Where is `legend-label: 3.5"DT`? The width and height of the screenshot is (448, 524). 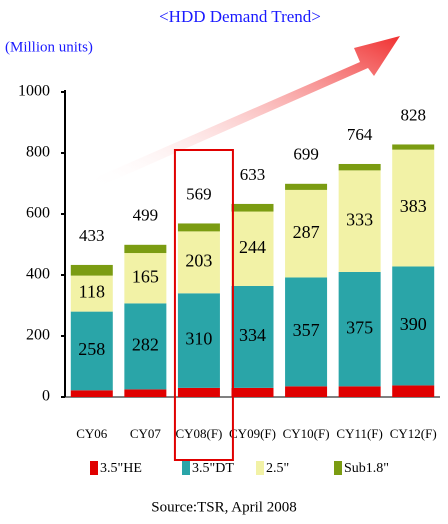 legend-label: 3.5"DT is located at coordinates (213, 468).